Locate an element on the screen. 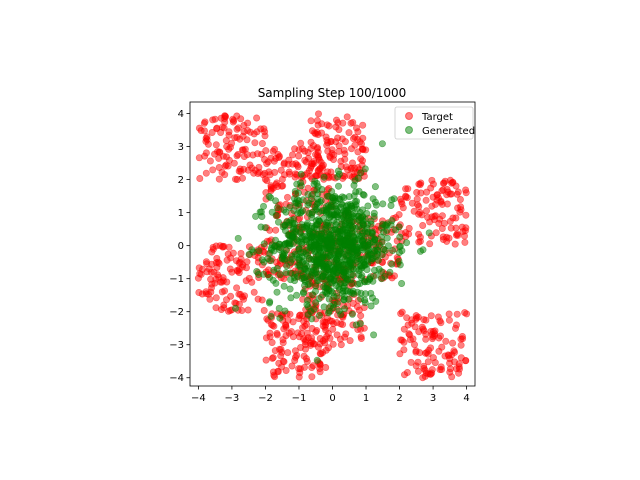 The image size is (640, 480). legend-generated-label: Generated is located at coordinates (448, 131).